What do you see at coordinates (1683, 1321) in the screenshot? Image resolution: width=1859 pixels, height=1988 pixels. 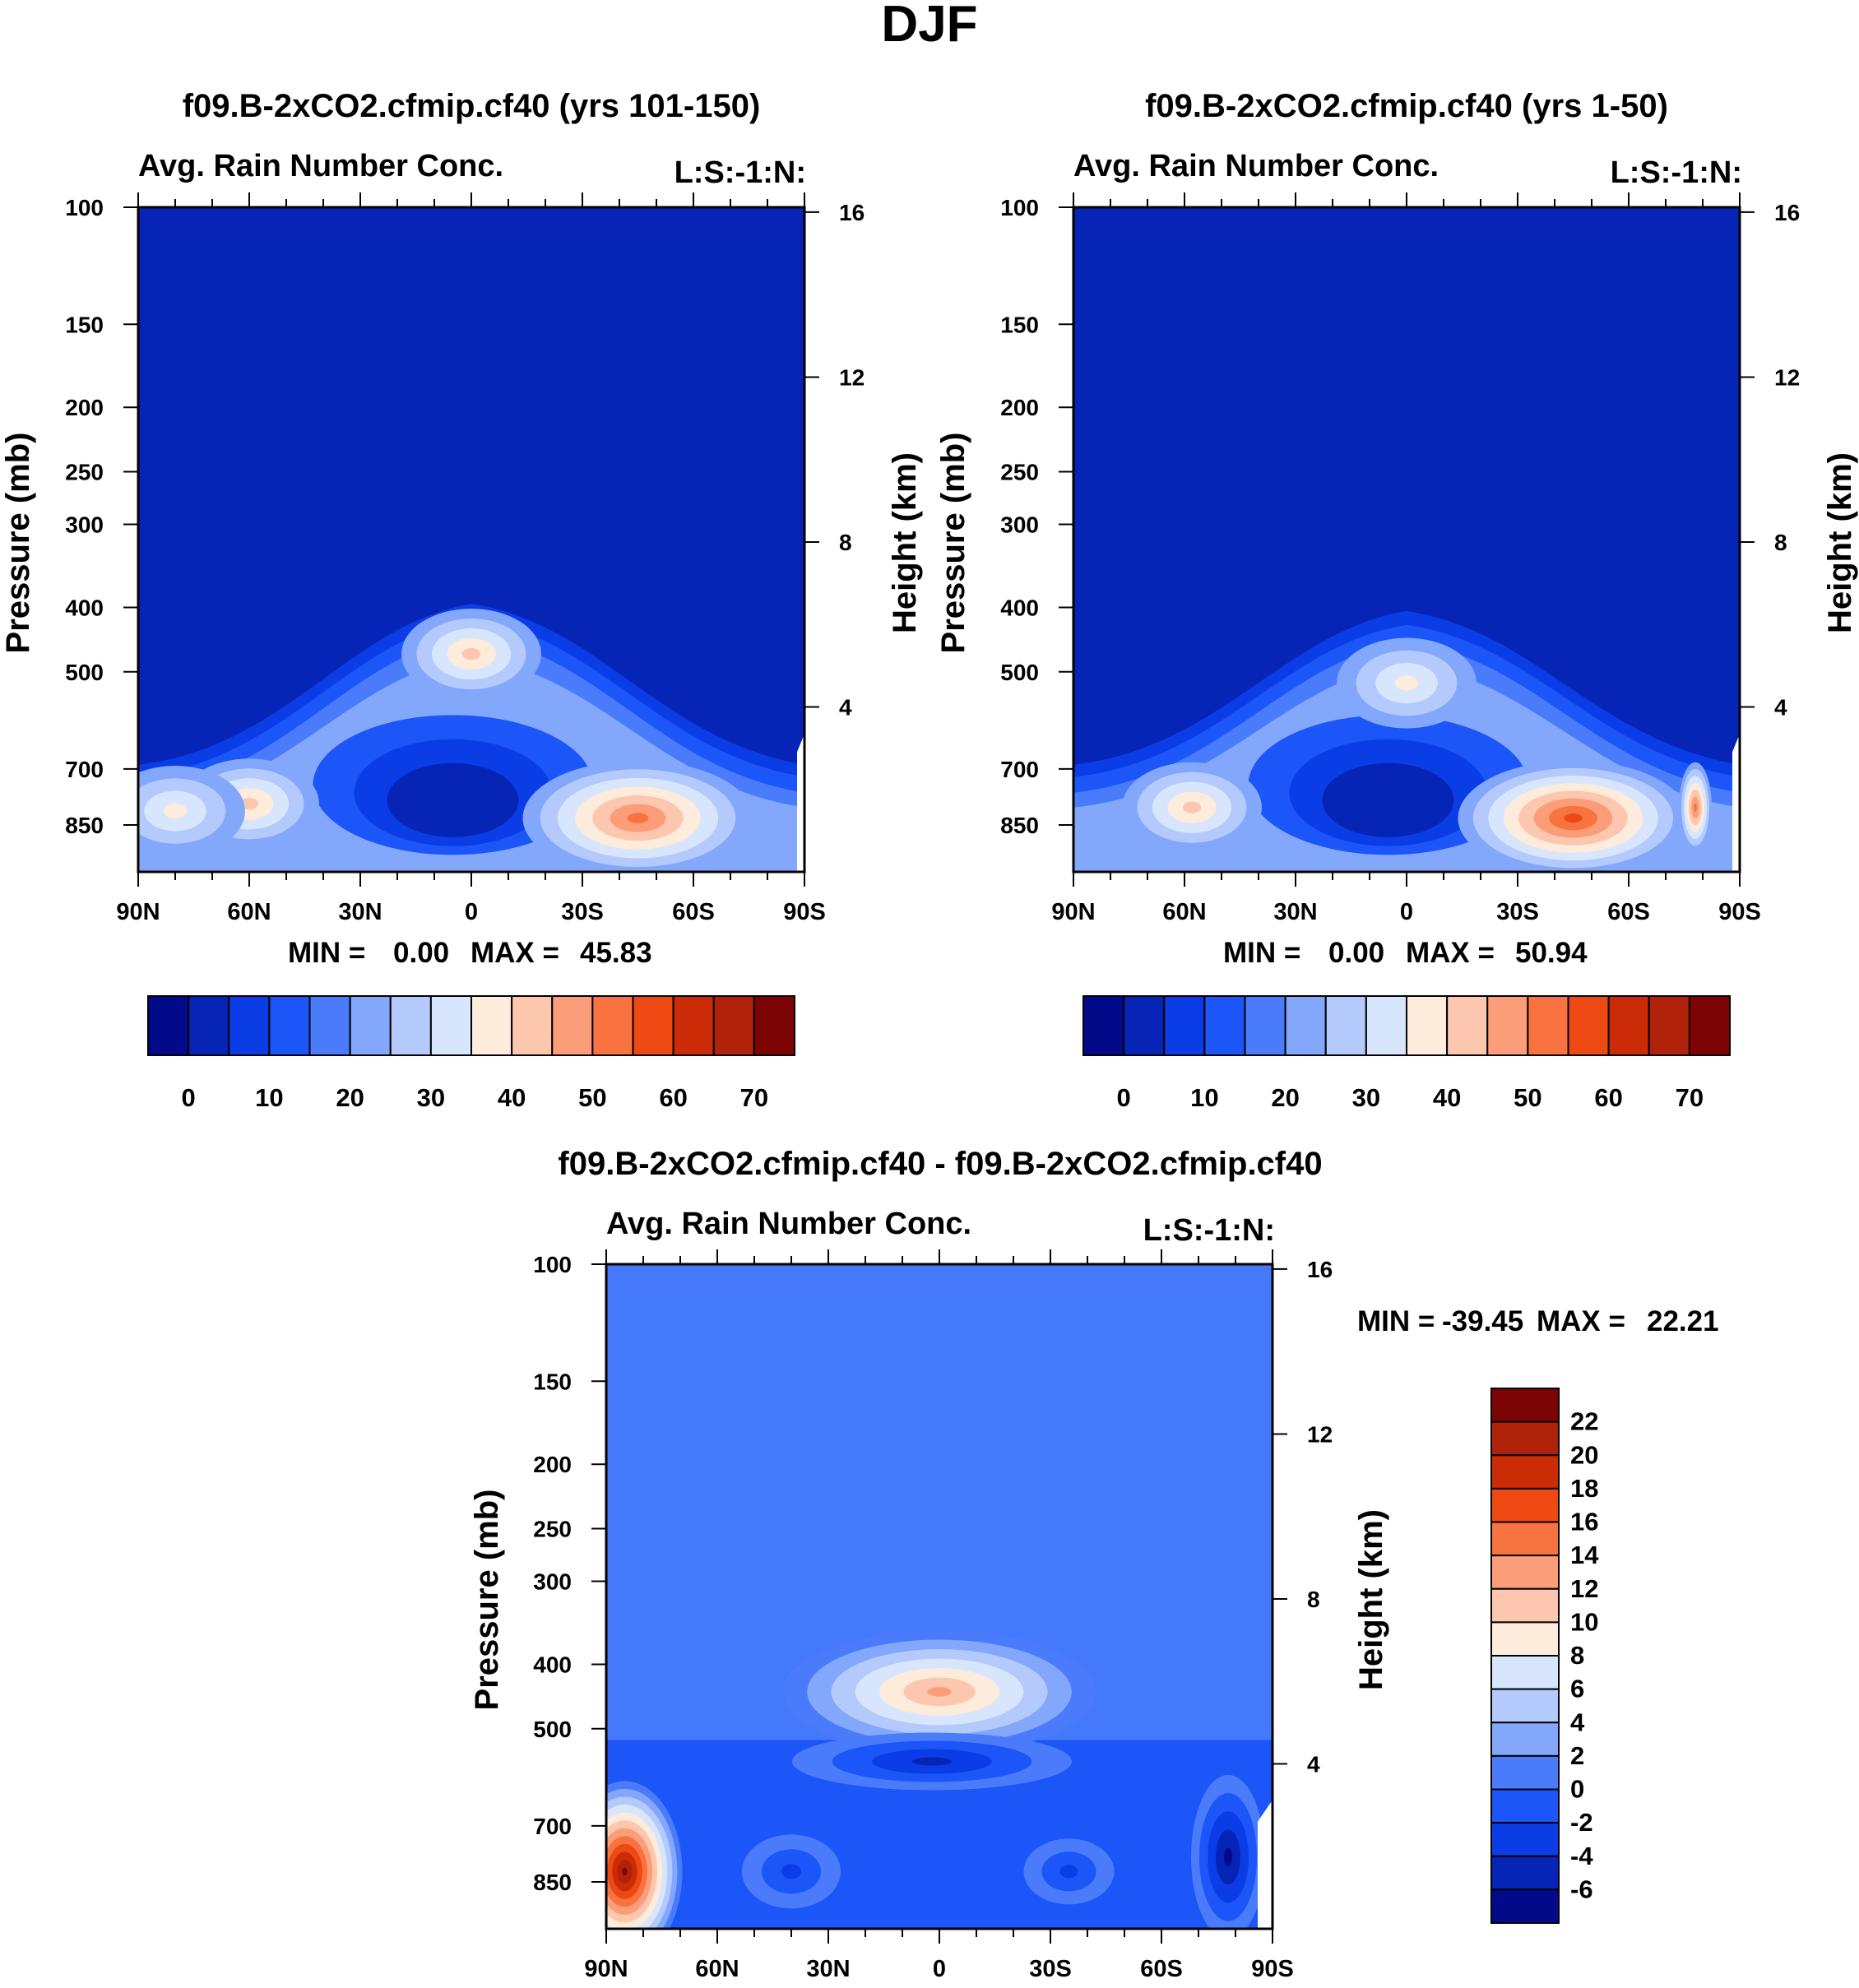 I see `max-value: 22.21` at bounding box center [1683, 1321].